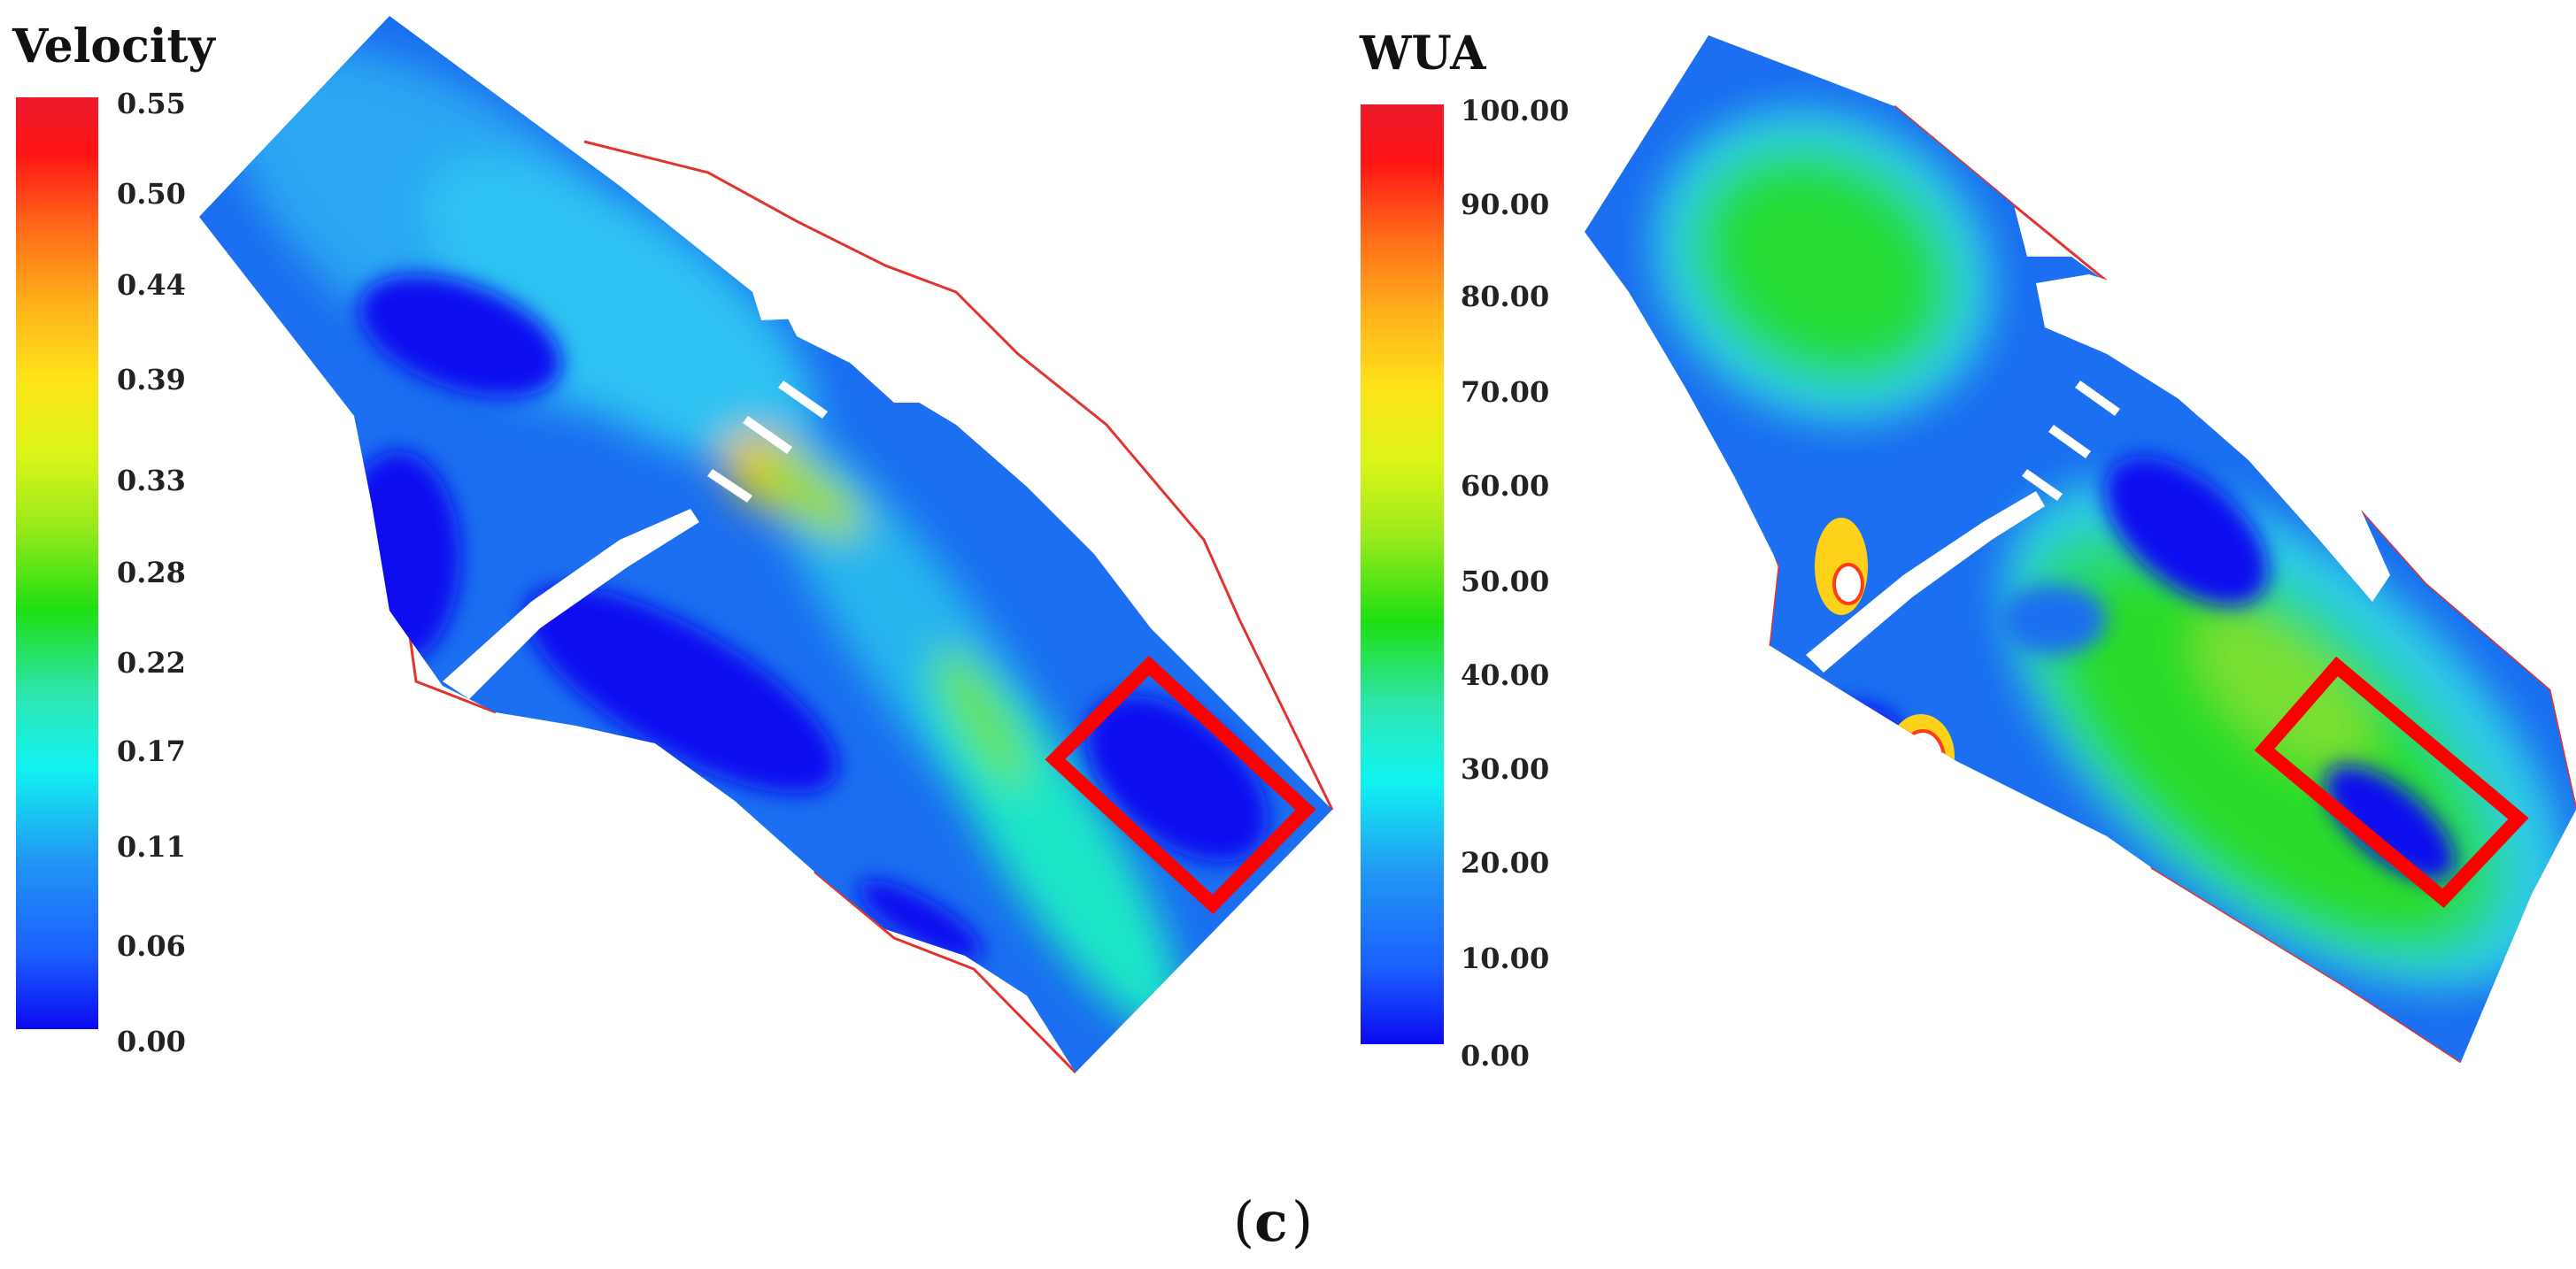 The image size is (2576, 1269). What do you see at coordinates (151, 1041) in the screenshot?
I see `velocity-tick-label: 0.00` at bounding box center [151, 1041].